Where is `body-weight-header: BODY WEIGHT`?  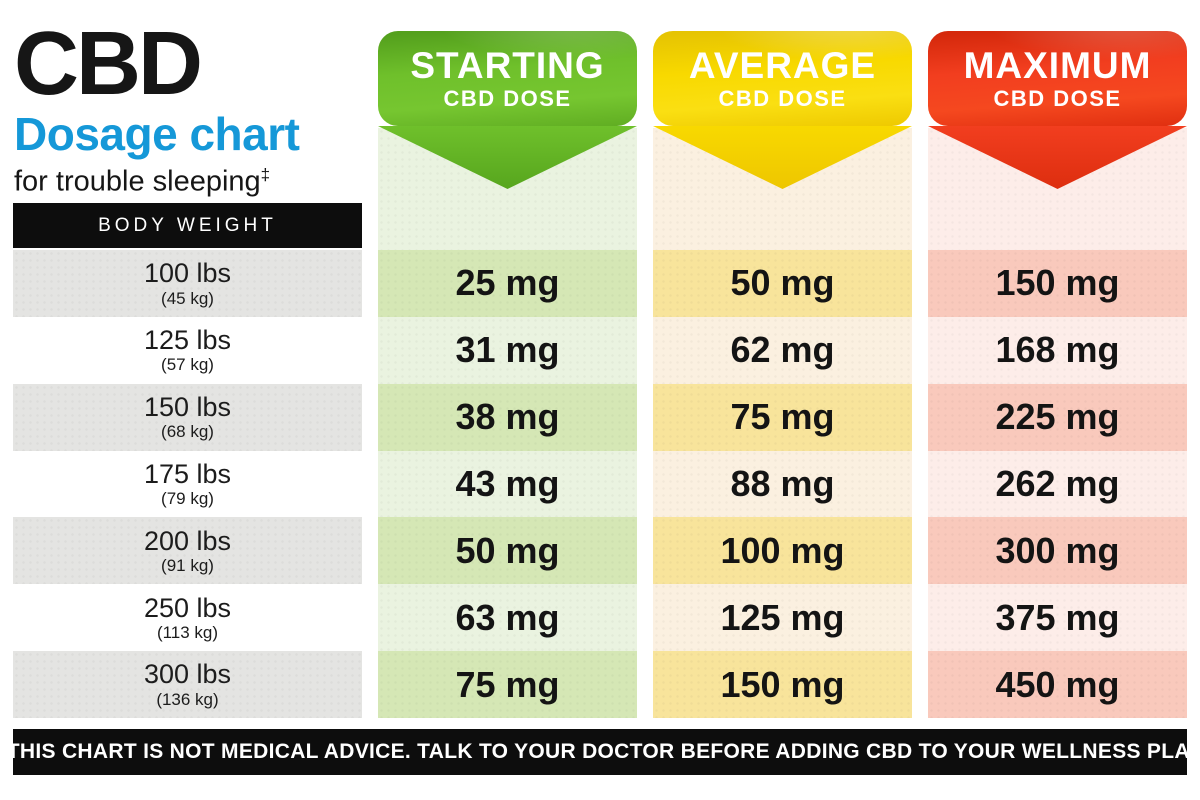 body-weight-header: BODY WEIGHT is located at coordinates (187, 225).